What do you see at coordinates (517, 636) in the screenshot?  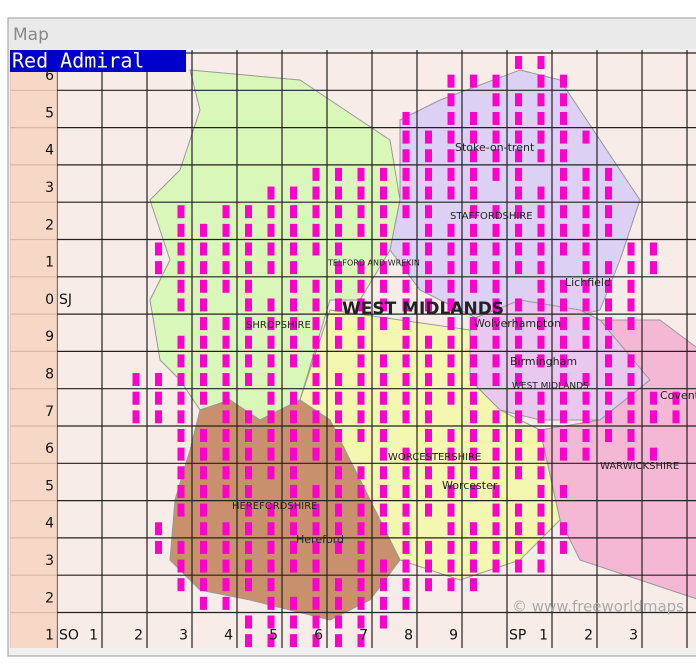 I see `grid-letter: SP` at bounding box center [517, 636].